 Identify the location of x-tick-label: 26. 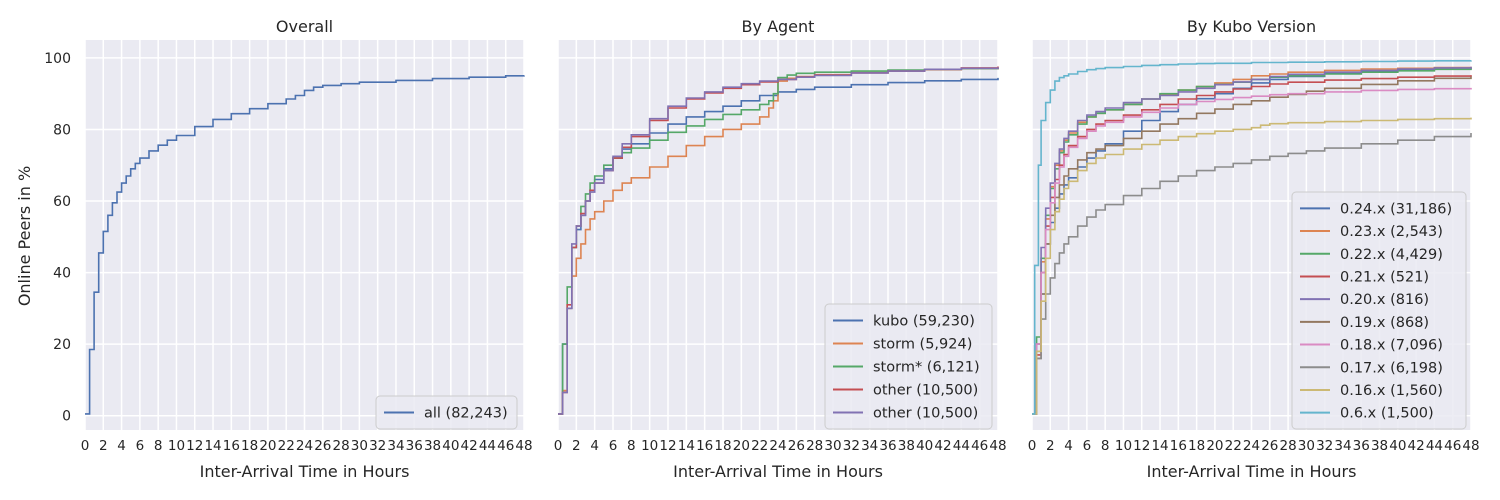
(1269, 446).